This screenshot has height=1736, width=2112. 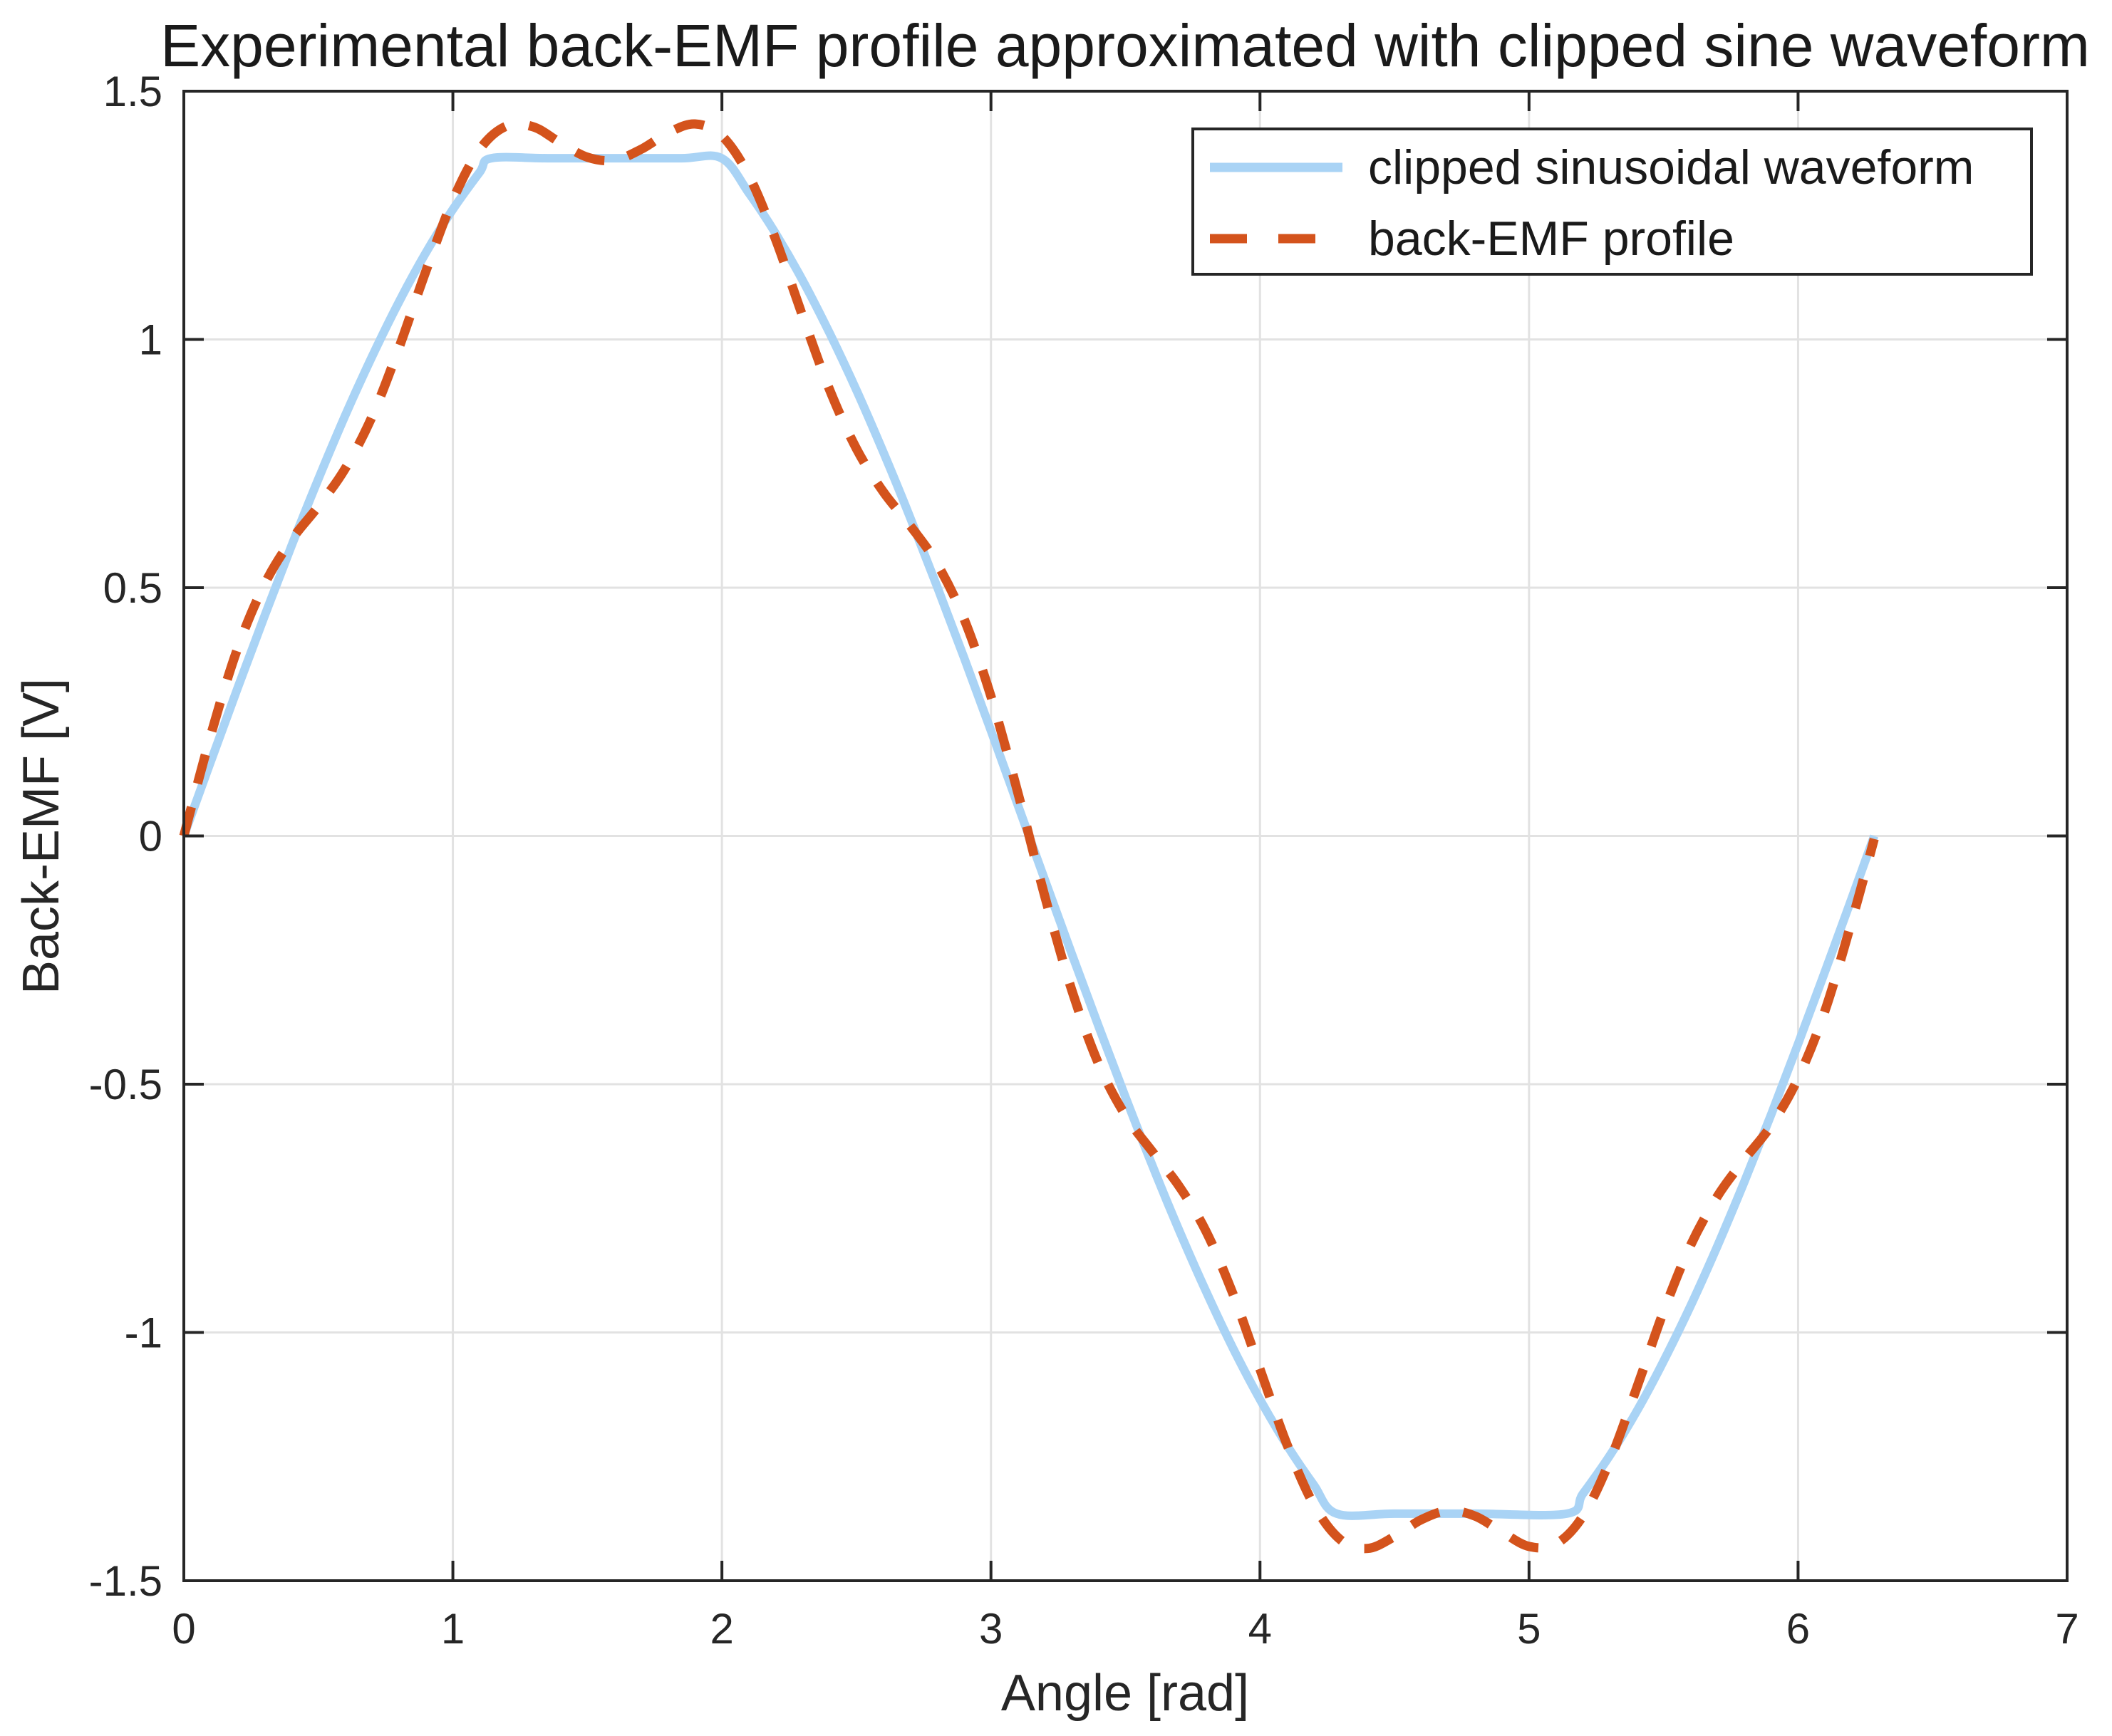 What do you see at coordinates (453, 1629) in the screenshot?
I see `x-tick-label: 1` at bounding box center [453, 1629].